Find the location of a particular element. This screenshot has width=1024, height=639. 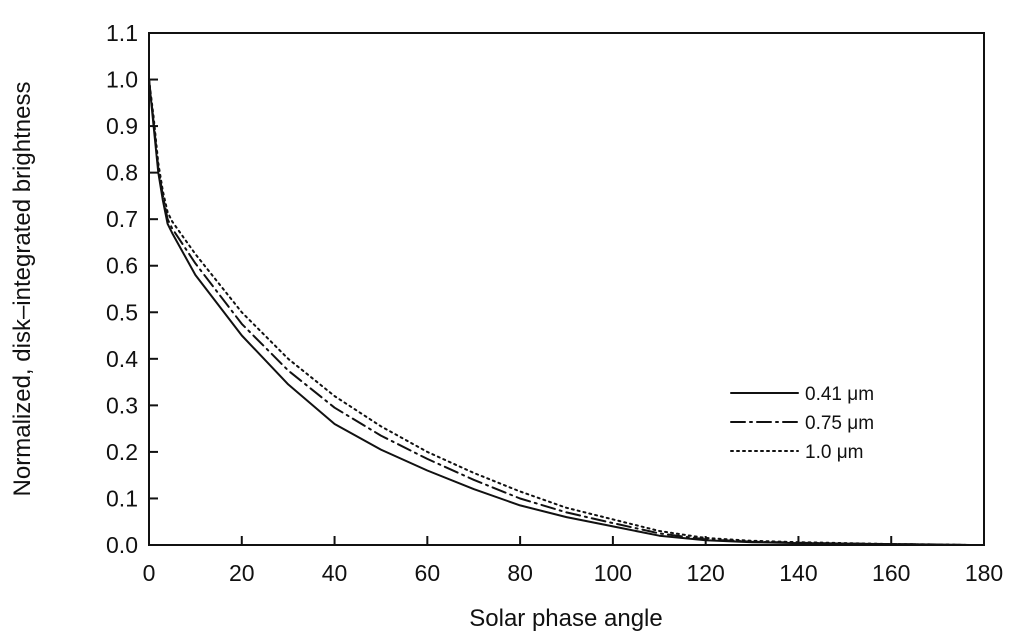

legend-label-3: 1.0 μm is located at coordinates (834, 452).